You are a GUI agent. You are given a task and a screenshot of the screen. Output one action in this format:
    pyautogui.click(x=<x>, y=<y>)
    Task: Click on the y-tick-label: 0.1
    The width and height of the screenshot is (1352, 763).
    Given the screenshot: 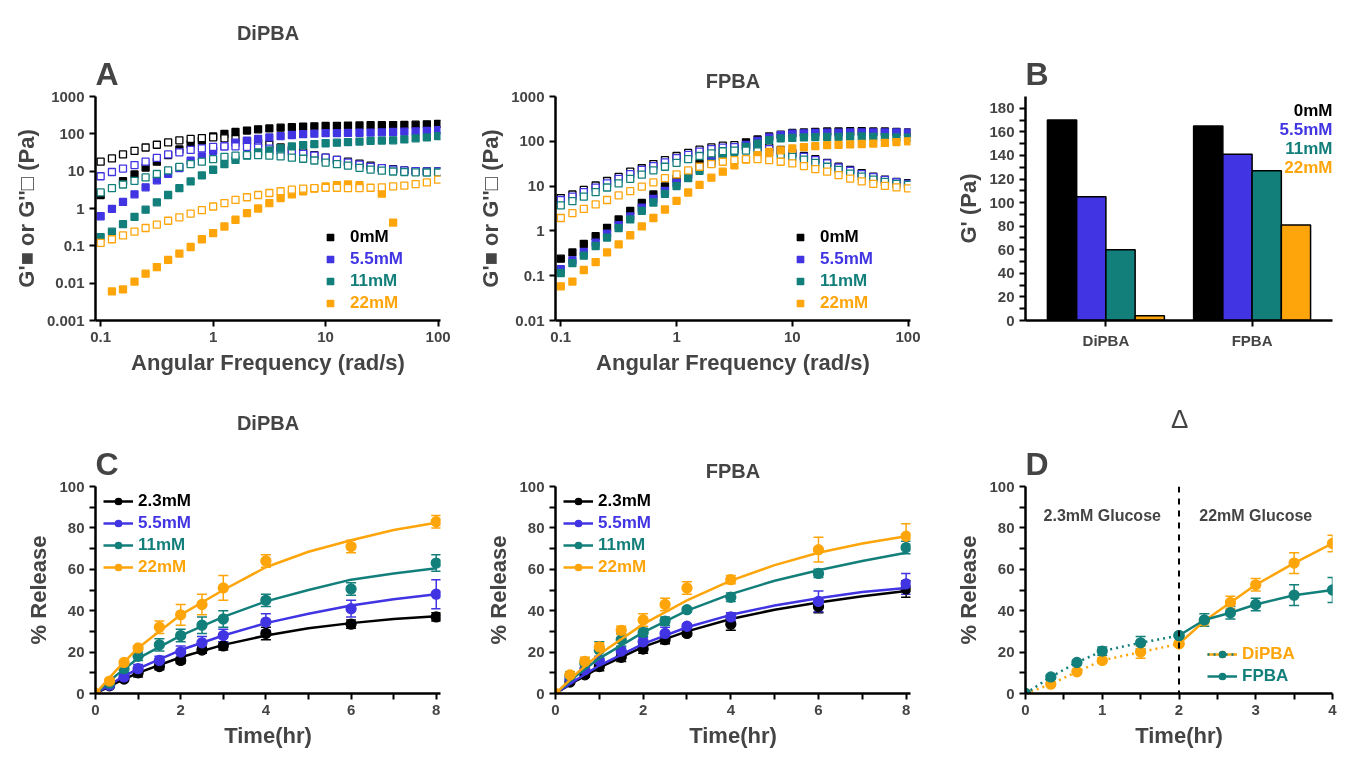 What is the action you would take?
    pyautogui.click(x=534, y=275)
    